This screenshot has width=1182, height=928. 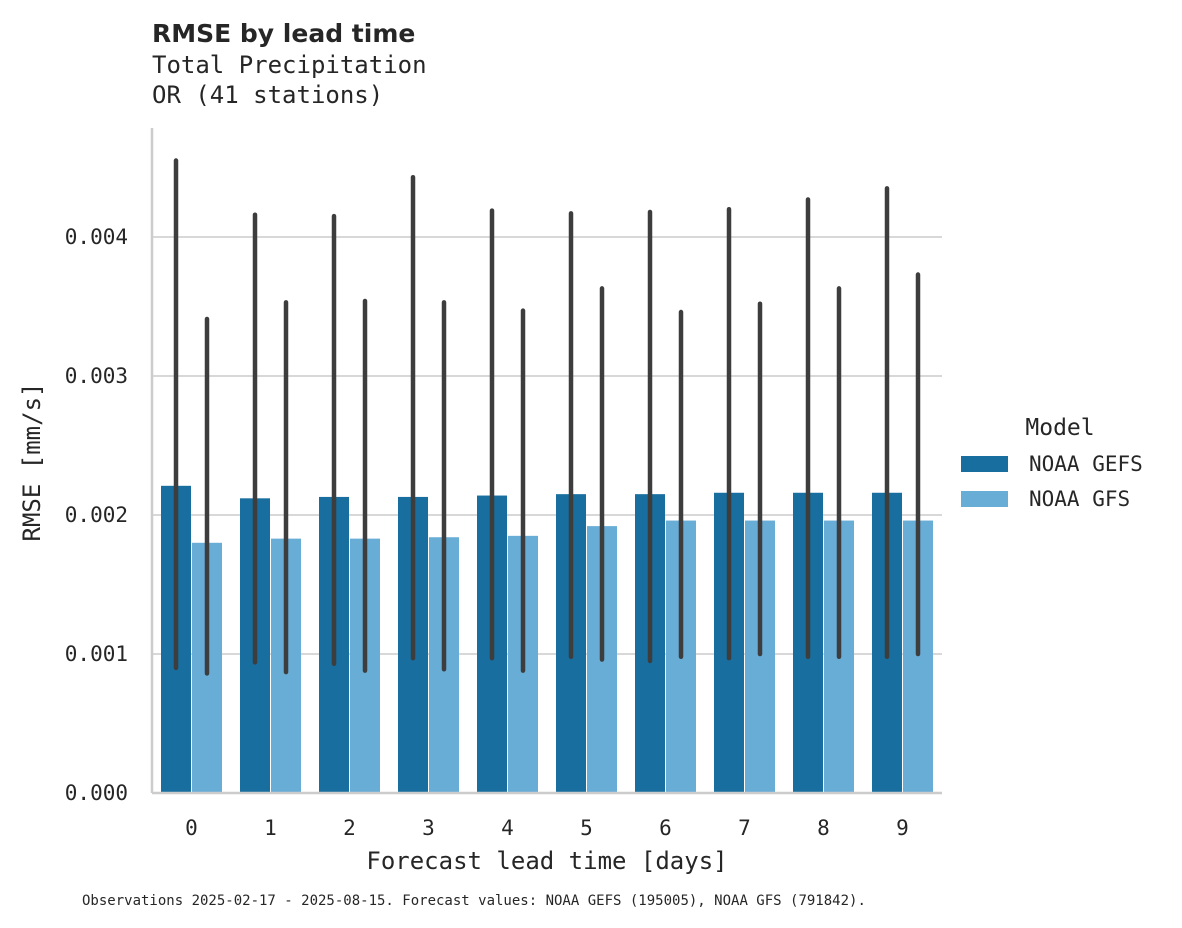 What do you see at coordinates (823, 828) in the screenshot?
I see `x-tick-label: 8` at bounding box center [823, 828].